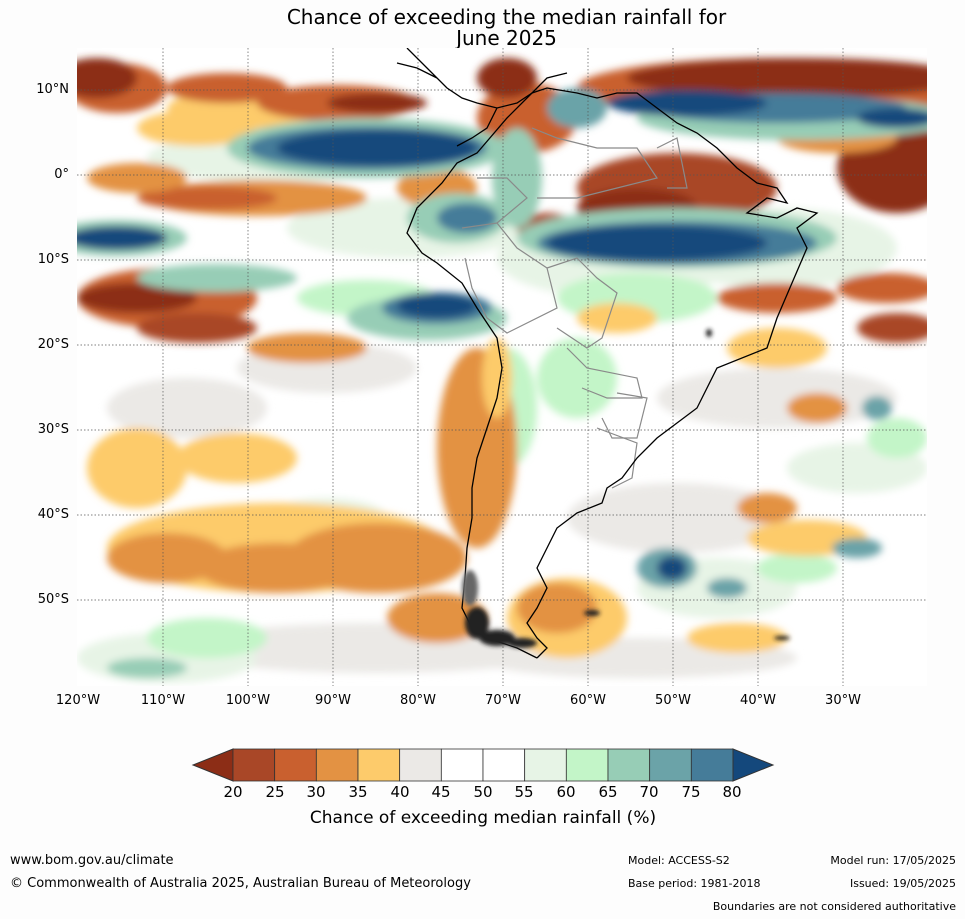 This screenshot has width=965, height=919. What do you see at coordinates (163, 700) in the screenshot?
I see `lon-label-110w: 110°W` at bounding box center [163, 700].